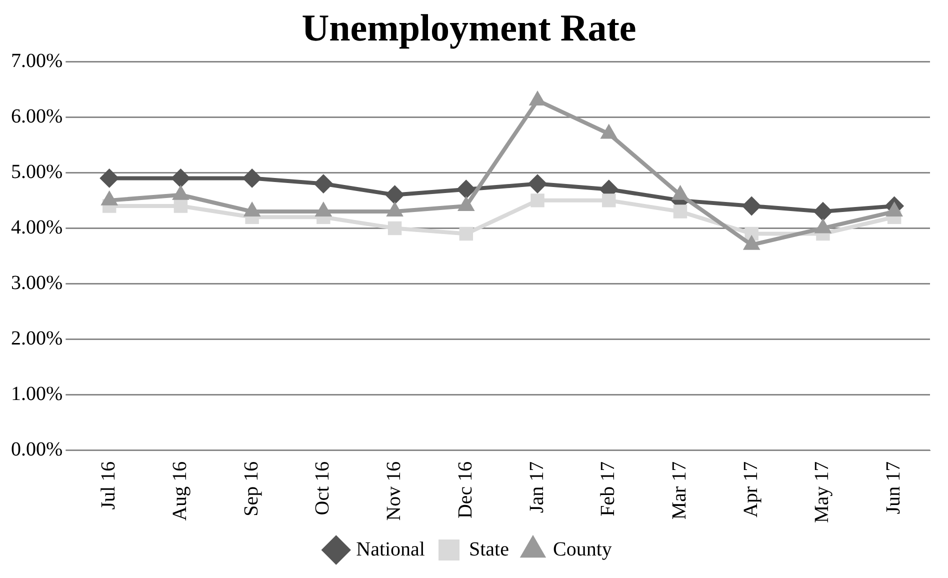 The height and width of the screenshot is (578, 948). I want to click on y-tick-label: 6.00%, so click(36, 116).